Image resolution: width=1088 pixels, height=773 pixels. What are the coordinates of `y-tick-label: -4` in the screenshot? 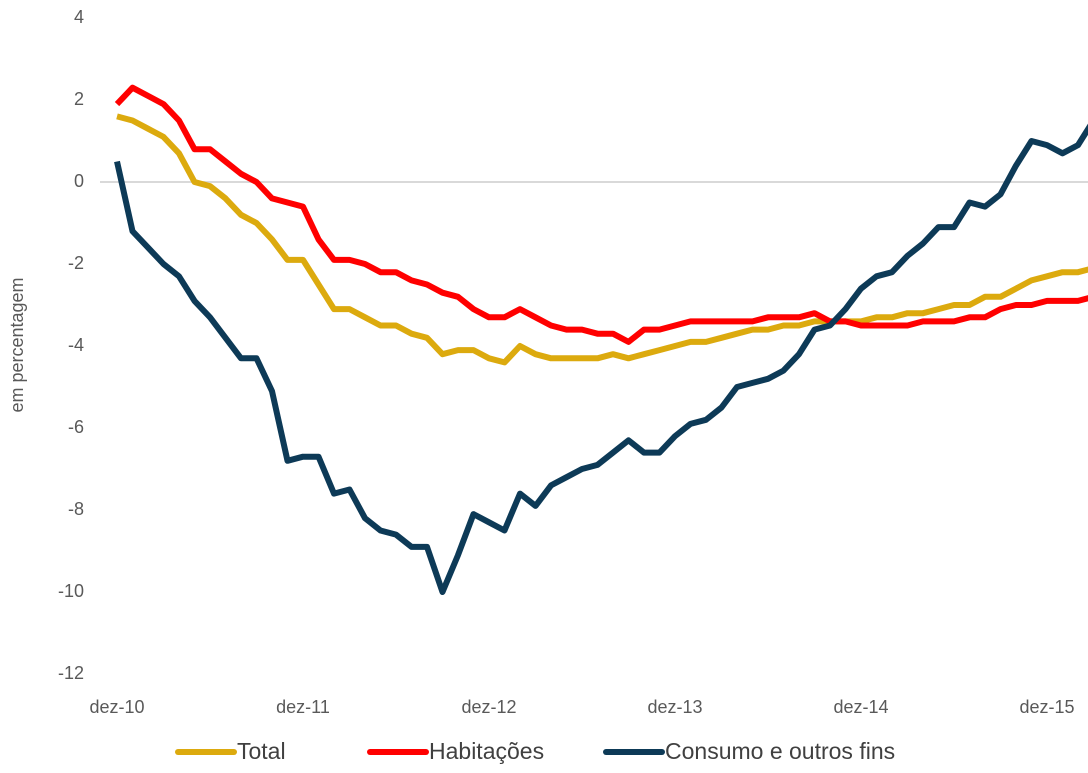 It's located at (76, 345).